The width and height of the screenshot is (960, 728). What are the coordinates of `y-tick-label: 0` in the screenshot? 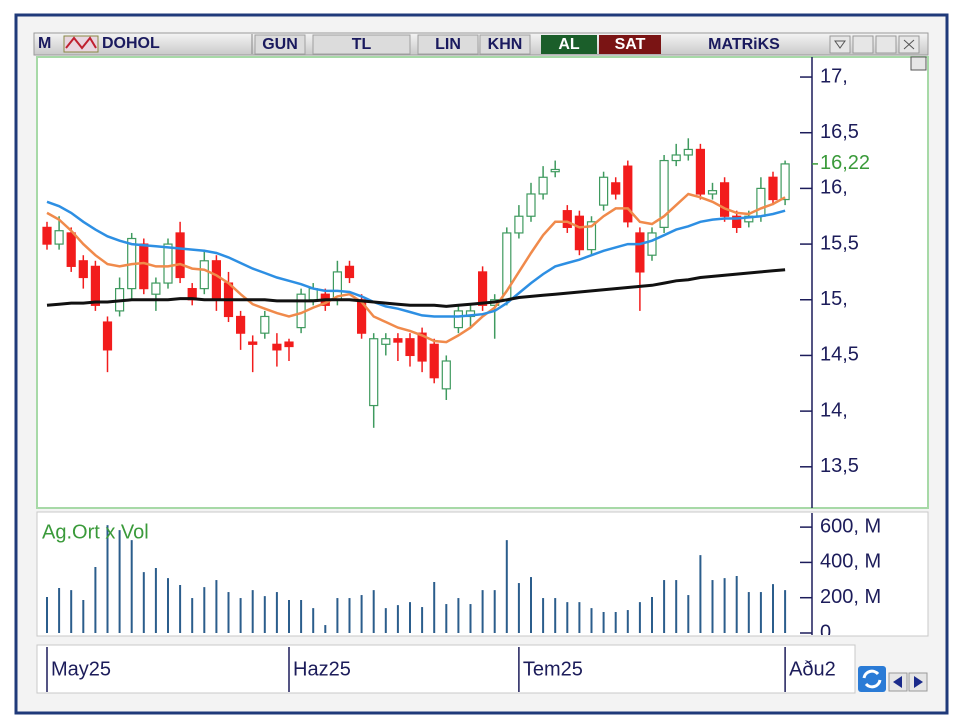 It's located at (825, 632).